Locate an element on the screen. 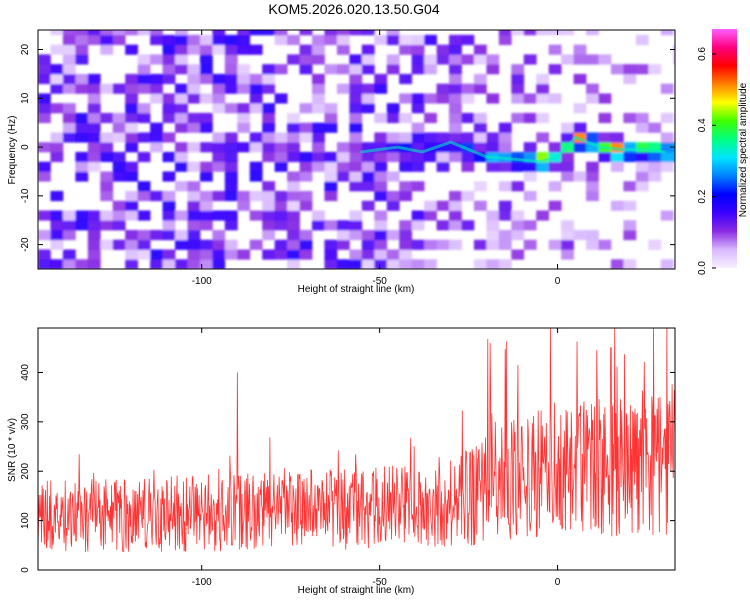 Image resolution: width=750 pixels, height=600 pixels. snr-y-tick-label: 200 is located at coordinates (25, 470).